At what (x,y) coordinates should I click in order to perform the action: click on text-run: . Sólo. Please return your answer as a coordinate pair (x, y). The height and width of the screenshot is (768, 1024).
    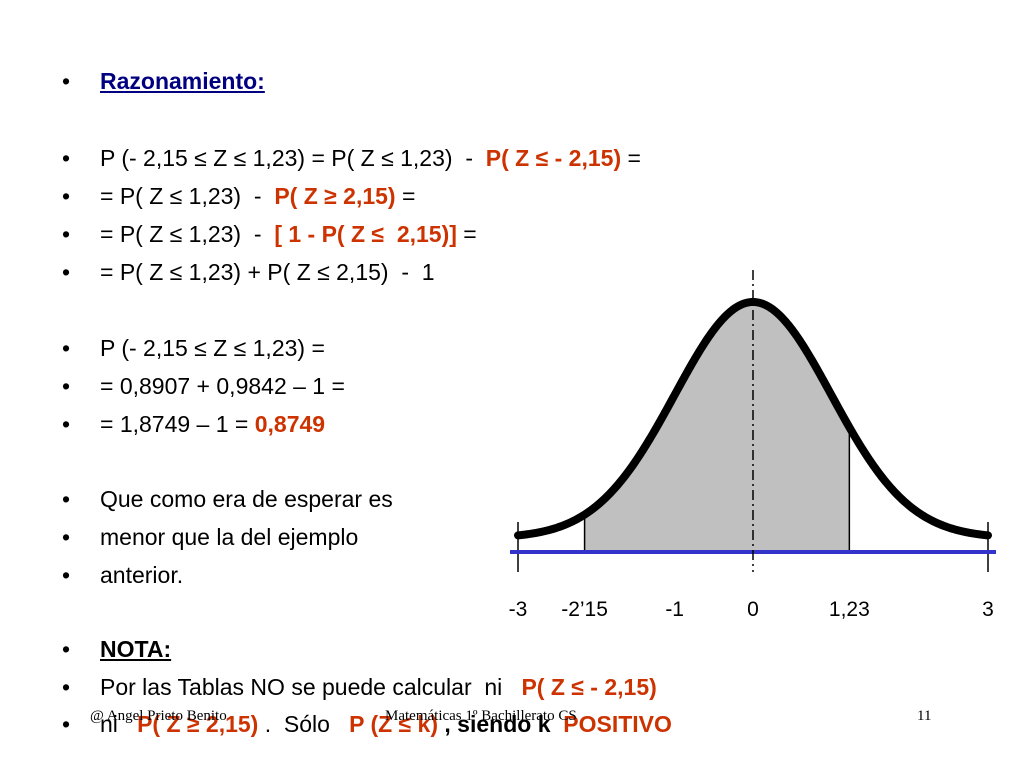
    Looking at the image, I should click on (304, 724).